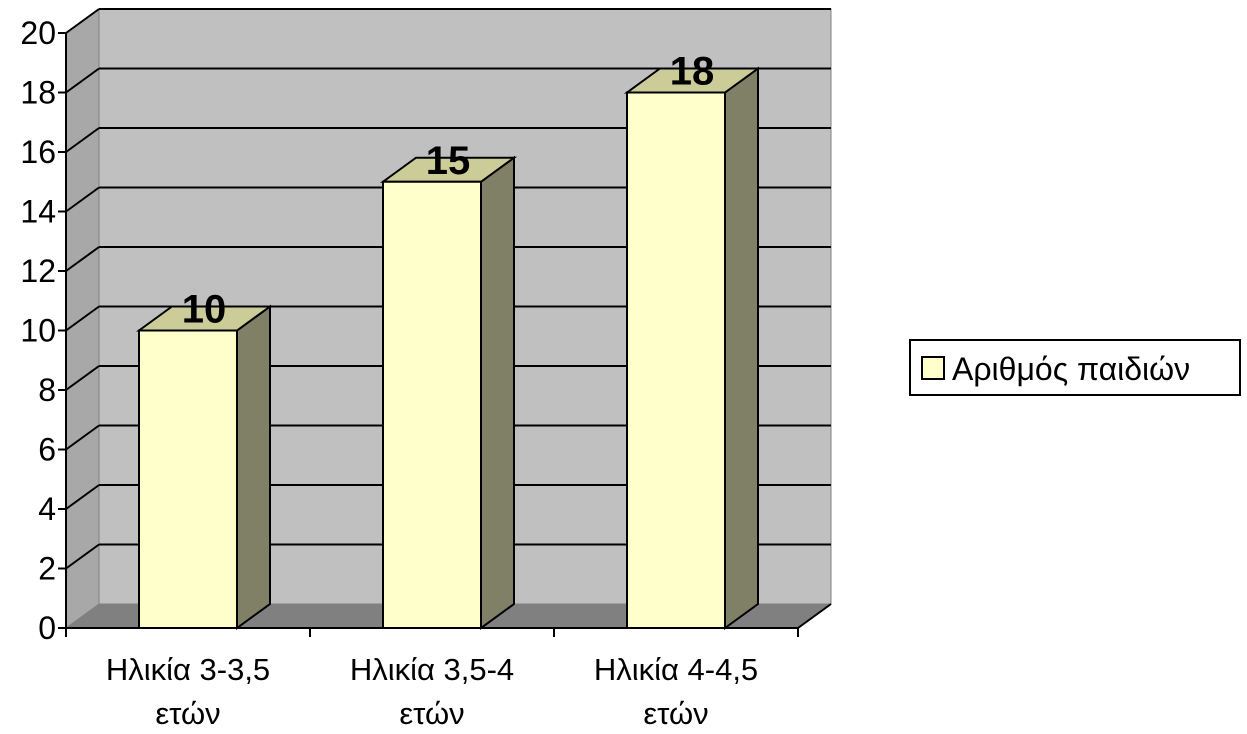 Image resolution: width=1247 pixels, height=734 pixels. I want to click on legend: Αριθμός παιδιών, so click(1075, 367).